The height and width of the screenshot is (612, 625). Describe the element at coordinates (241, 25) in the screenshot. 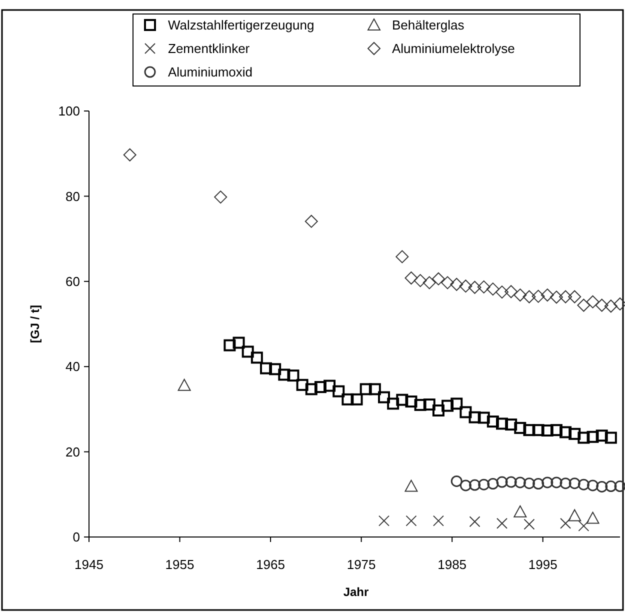

I see `legend-label: Walzstahlfertigerzeugung` at that location.